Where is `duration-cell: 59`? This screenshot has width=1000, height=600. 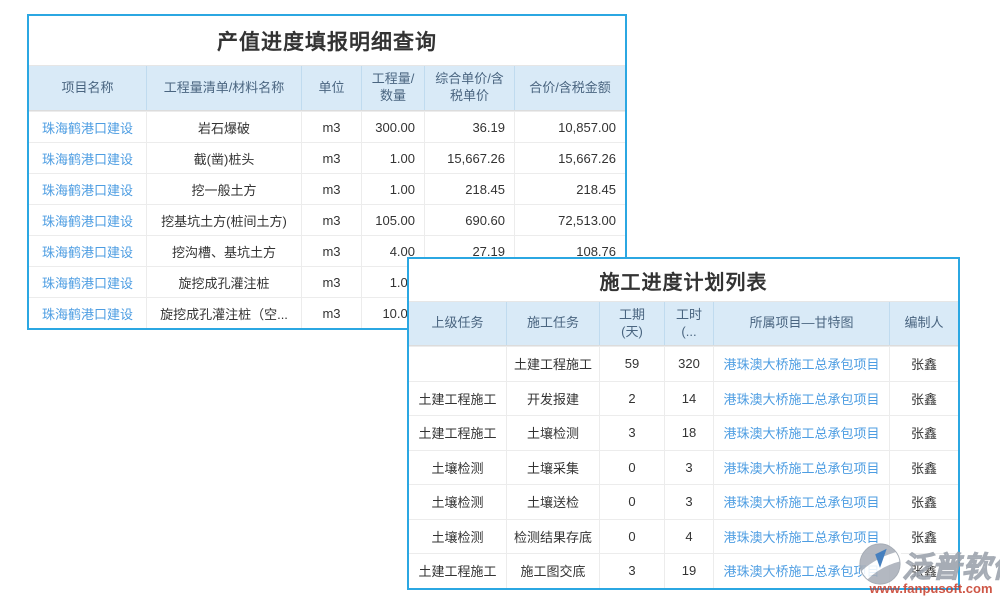
duration-cell: 59 is located at coordinates (631, 364).